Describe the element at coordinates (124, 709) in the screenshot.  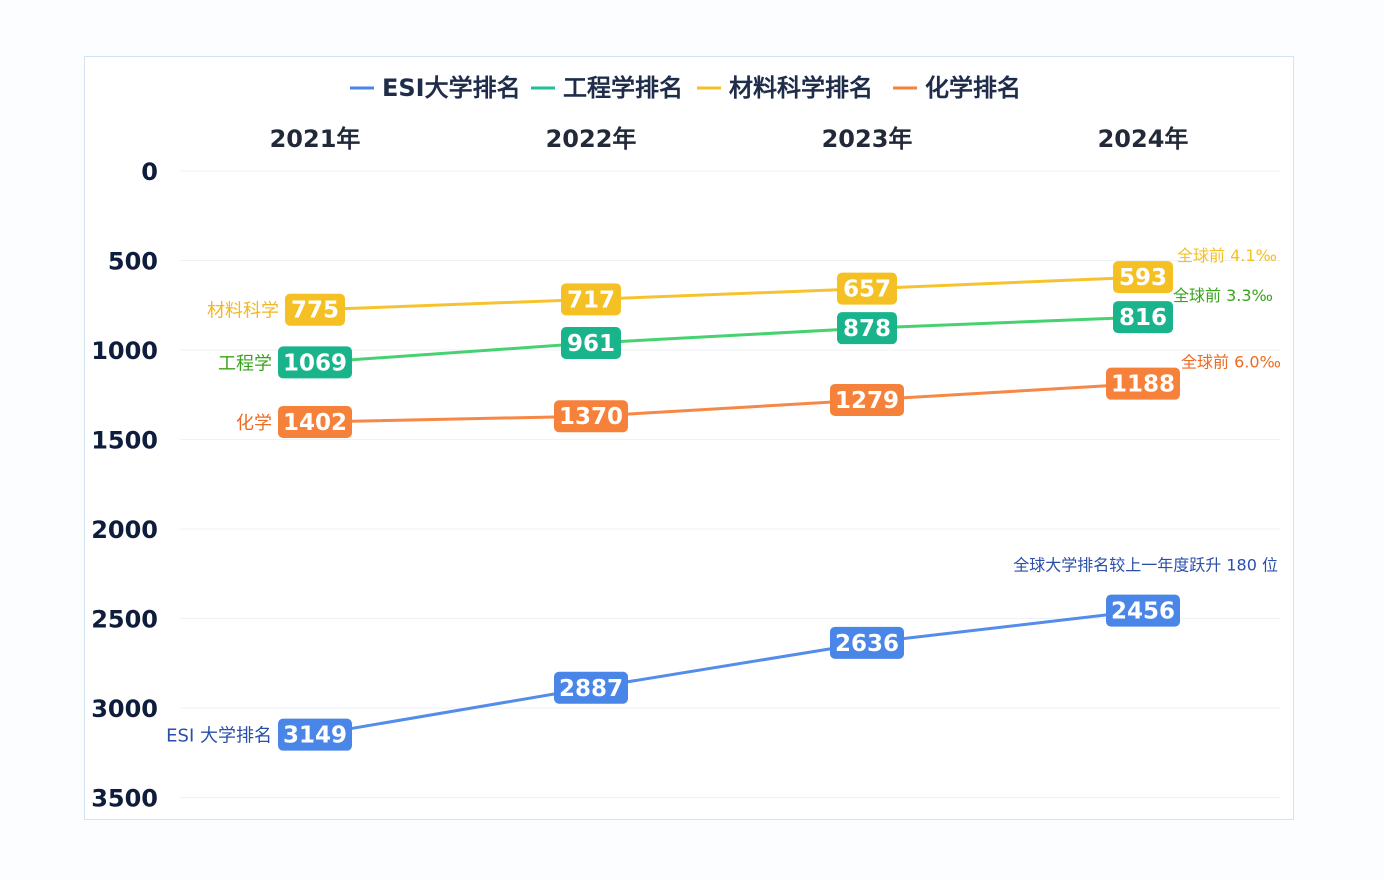
I see `y-tick-label: 3000` at that location.